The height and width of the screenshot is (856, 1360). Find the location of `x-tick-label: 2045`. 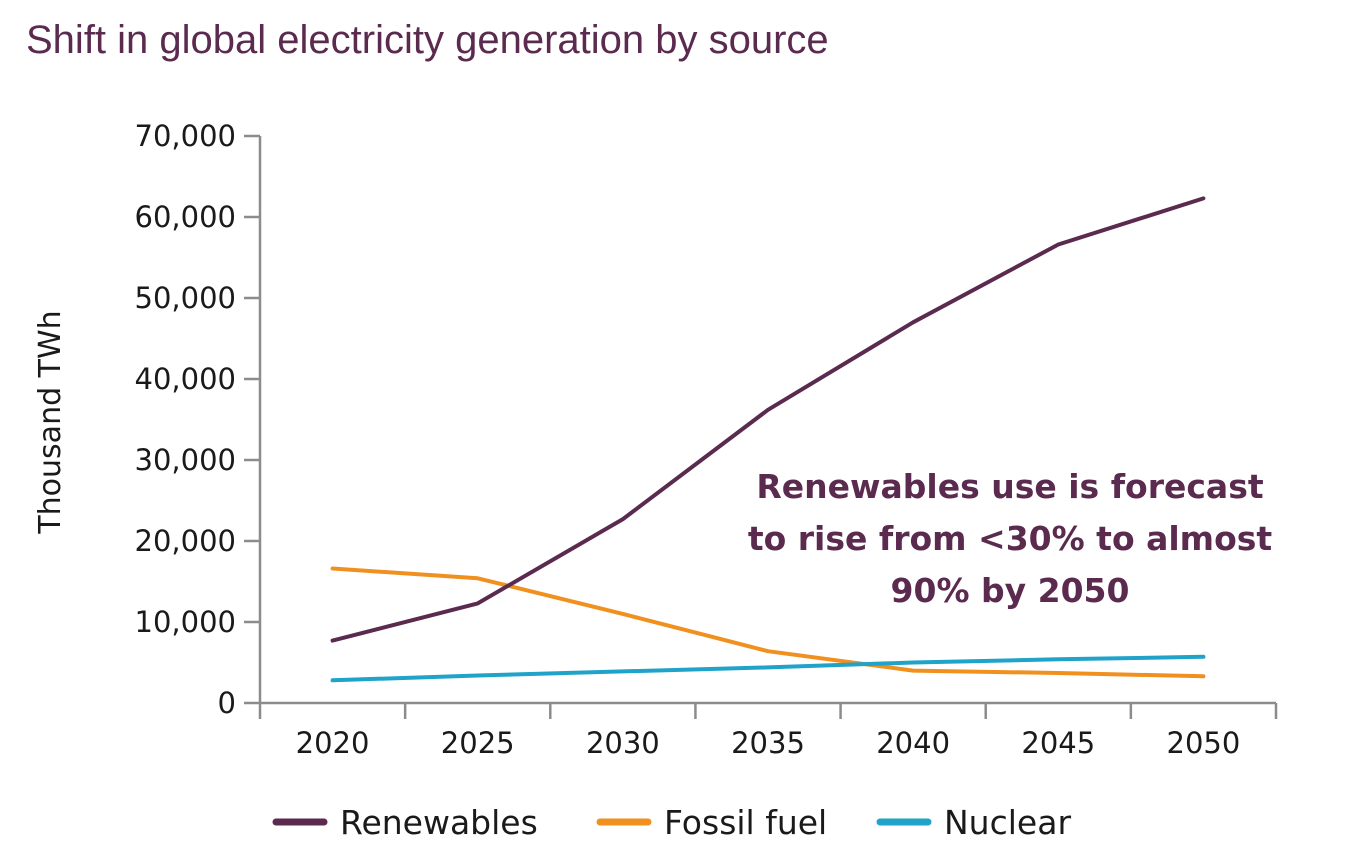

x-tick-label: 2045 is located at coordinates (1058, 743).